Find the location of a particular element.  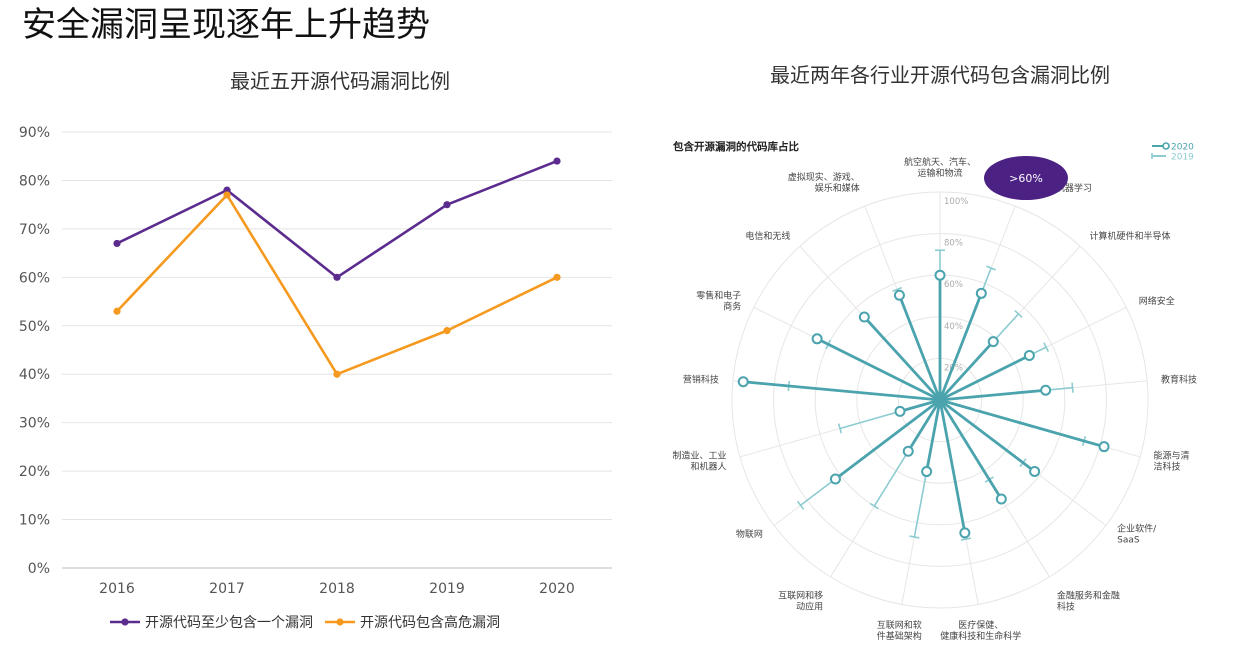

category-label: 企业软件/SaaS is located at coordinates (1137, 533).